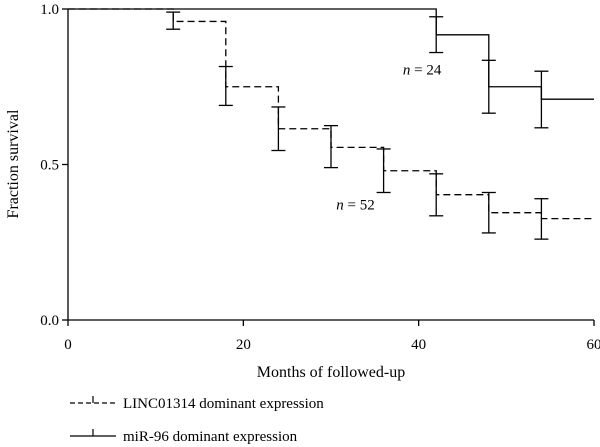 This screenshot has height=447, width=600. What do you see at coordinates (593, 345) in the screenshot?
I see `x-tick-label: 60` at bounding box center [593, 345].